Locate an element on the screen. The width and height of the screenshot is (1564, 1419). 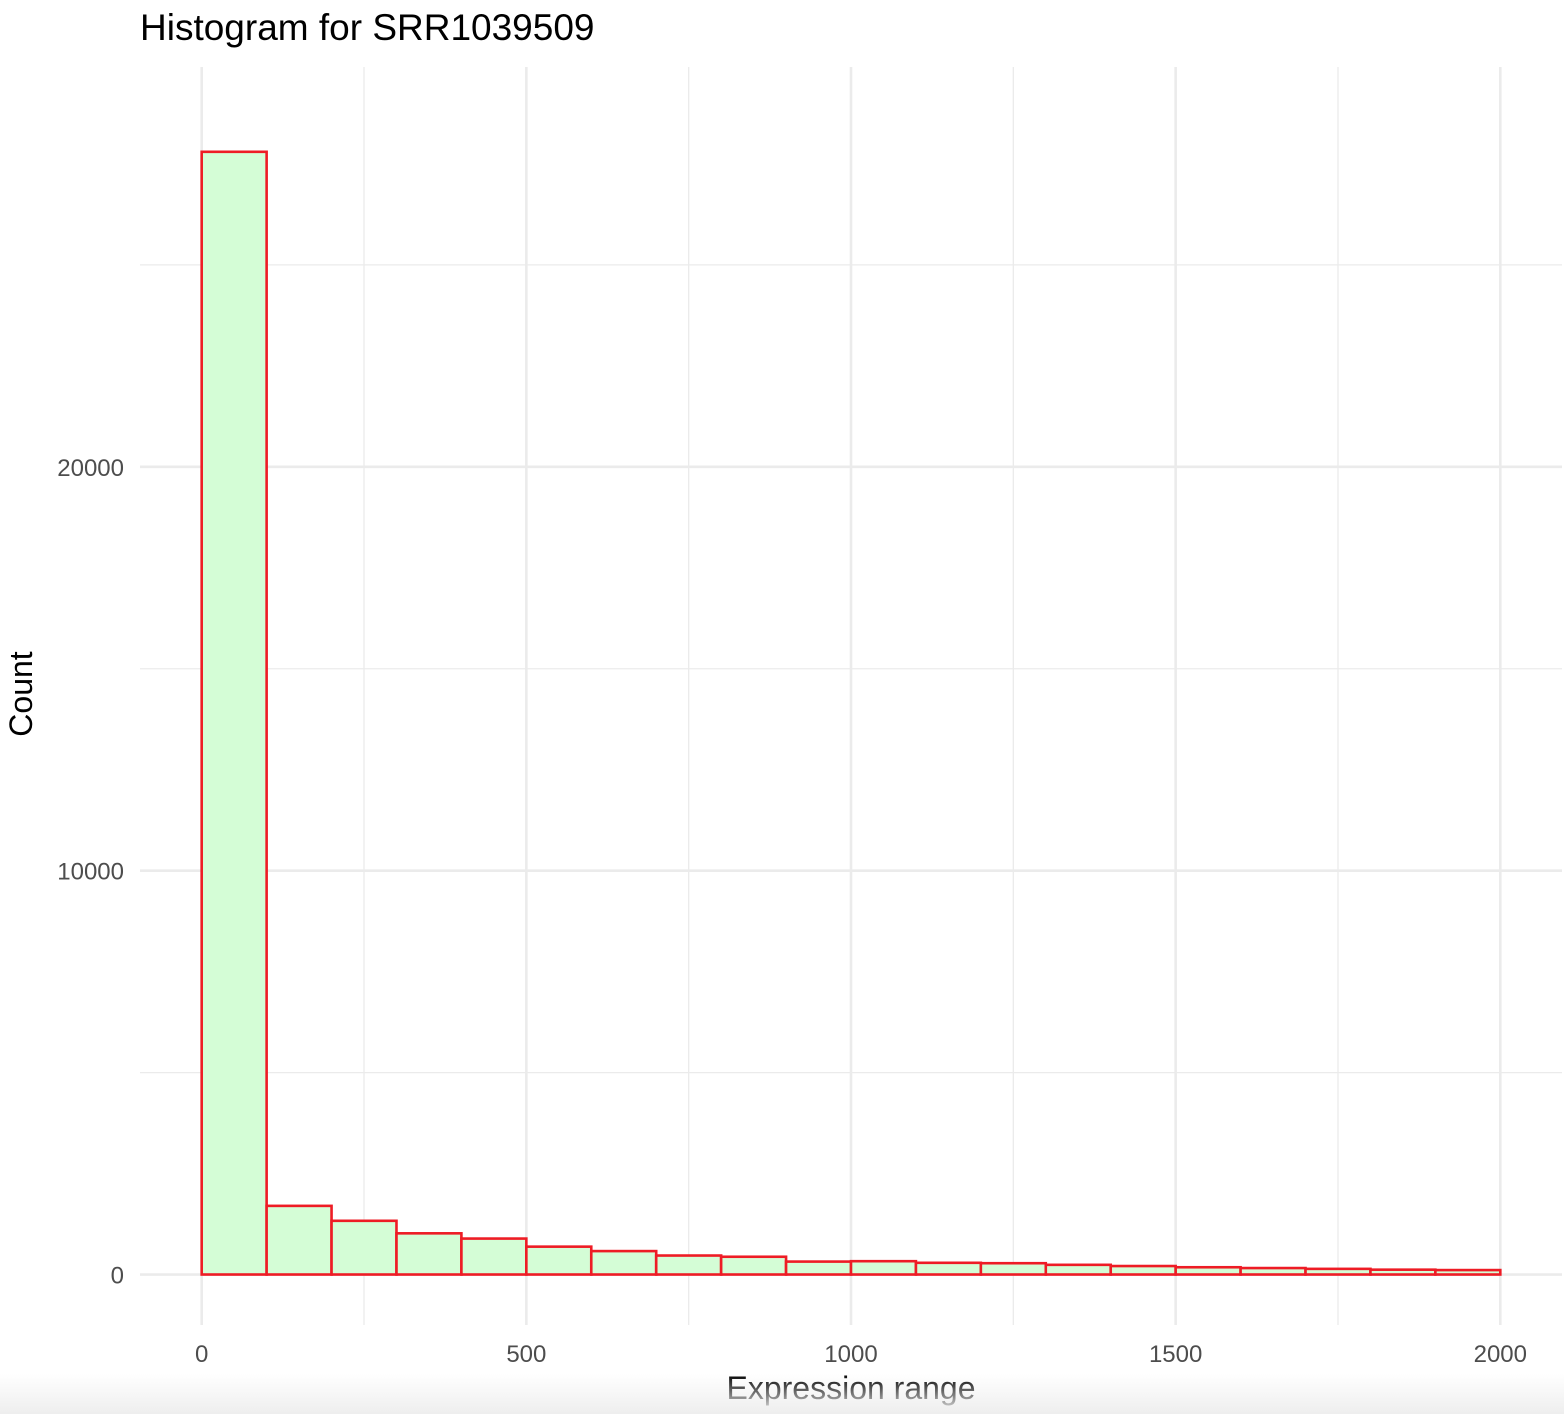
y-tick-label: 0 is located at coordinates (117, 1276).